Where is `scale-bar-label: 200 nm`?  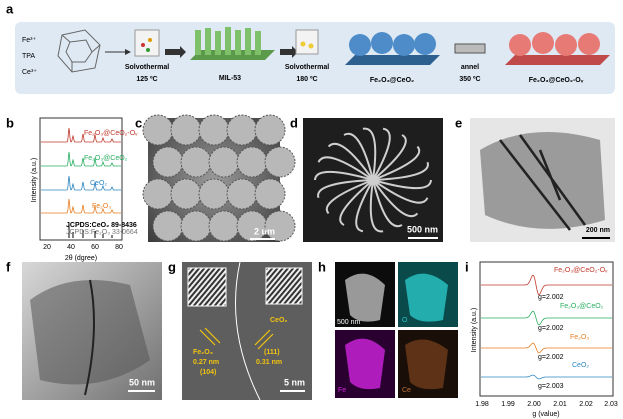 scale-bar-label: 200 nm is located at coordinates (598, 230).